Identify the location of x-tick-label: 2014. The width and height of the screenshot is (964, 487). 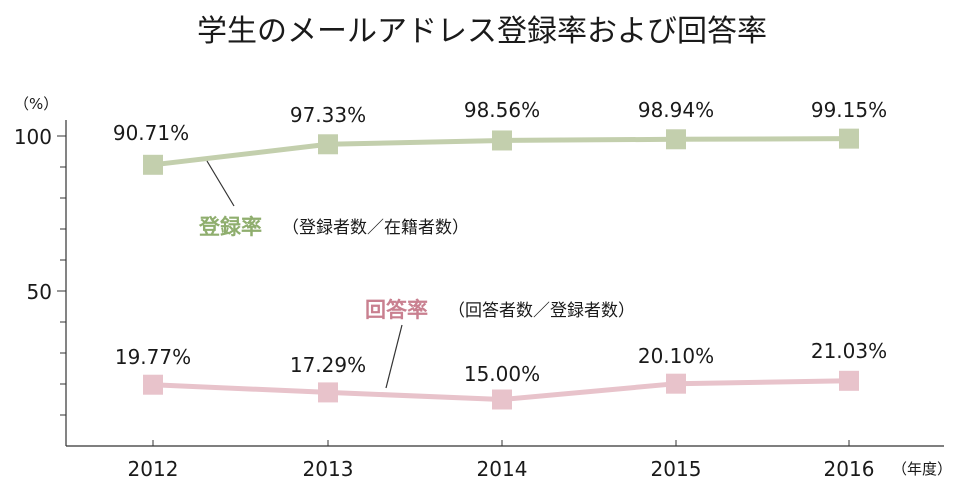
(502, 469).